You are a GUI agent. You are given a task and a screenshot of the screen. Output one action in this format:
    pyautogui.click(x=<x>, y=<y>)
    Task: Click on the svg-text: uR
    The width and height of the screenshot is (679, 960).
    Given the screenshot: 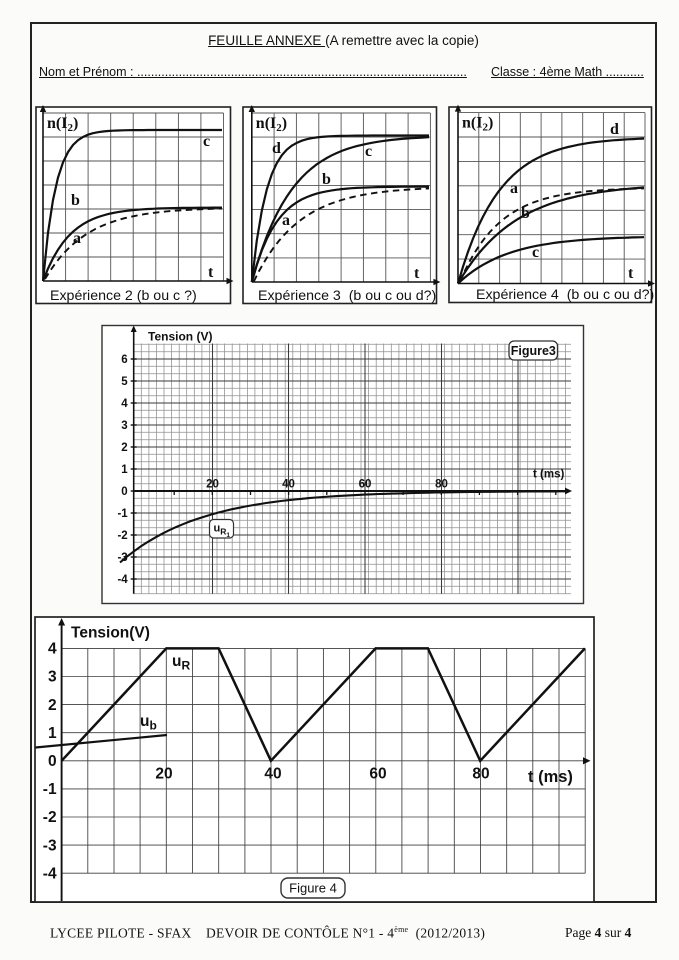 What is the action you would take?
    pyautogui.click(x=181, y=663)
    